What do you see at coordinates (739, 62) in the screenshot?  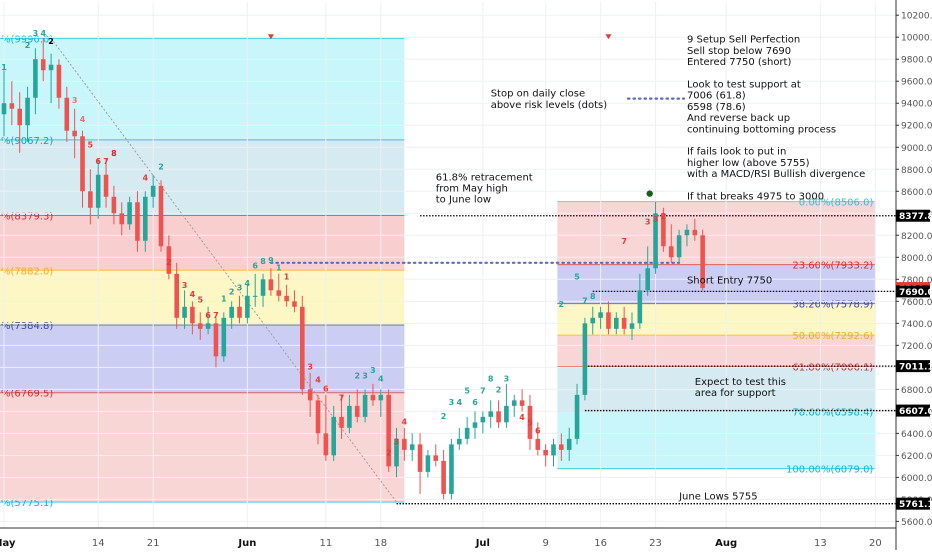 I see `annotation-line: Entered 7750 (short)` at bounding box center [739, 62].